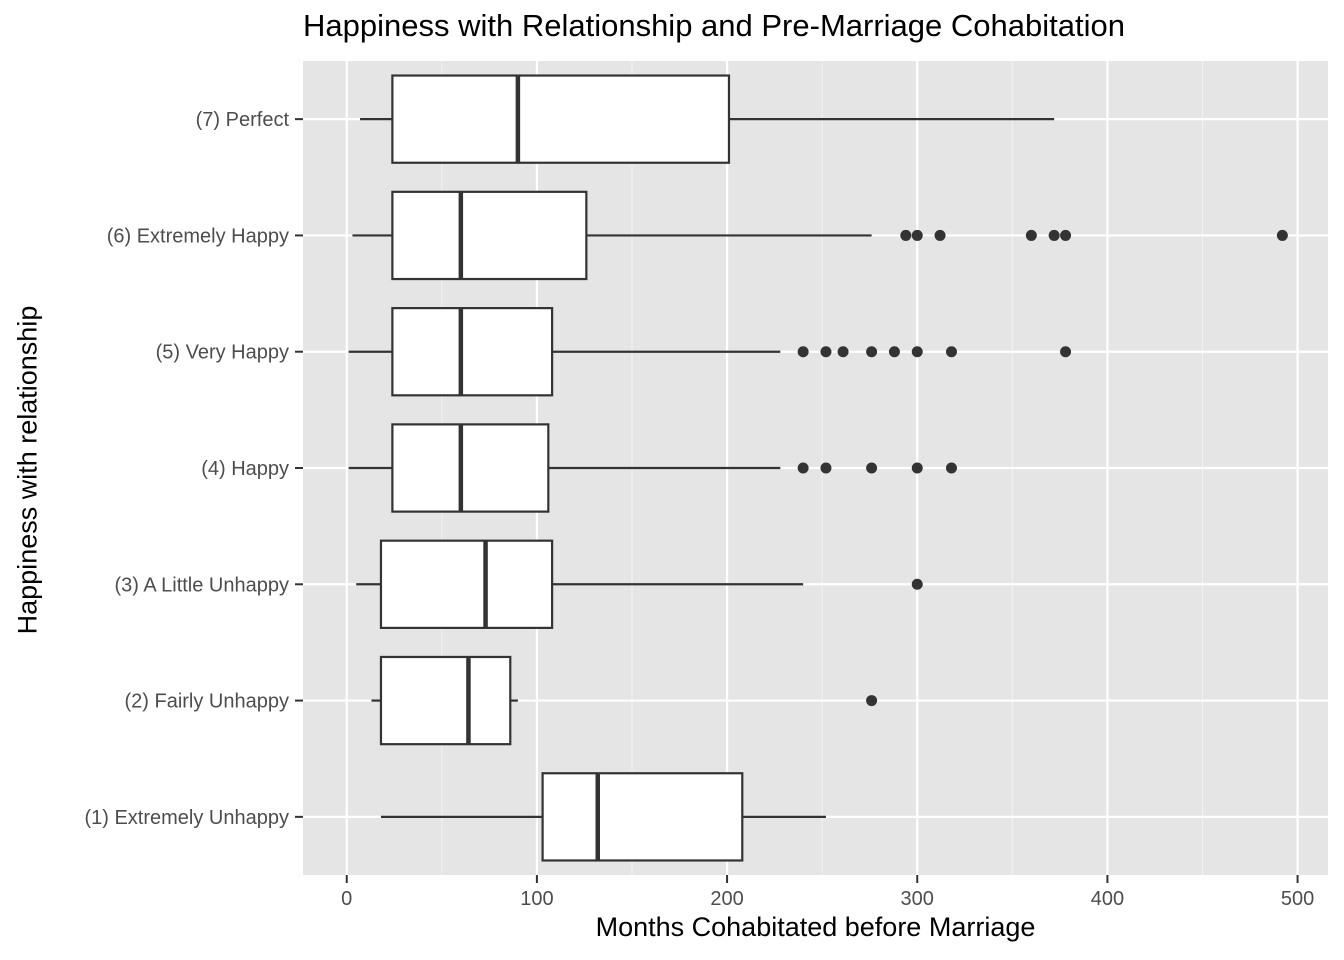 This screenshot has width=1344, height=960. I want to click on x-tick-label: 0, so click(346, 899).